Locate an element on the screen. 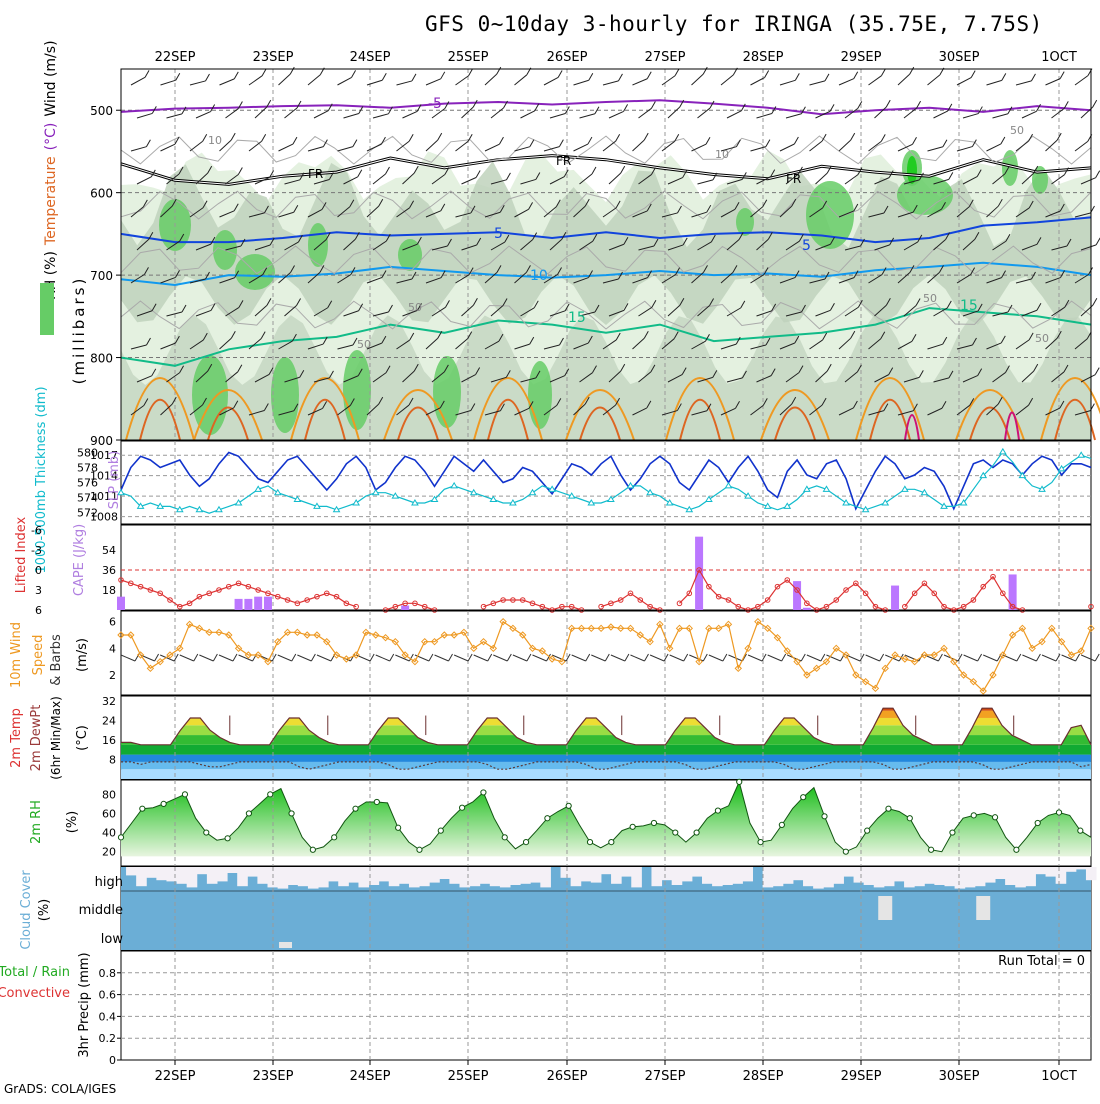  isotherm-arch is located at coordinates (700, 409).